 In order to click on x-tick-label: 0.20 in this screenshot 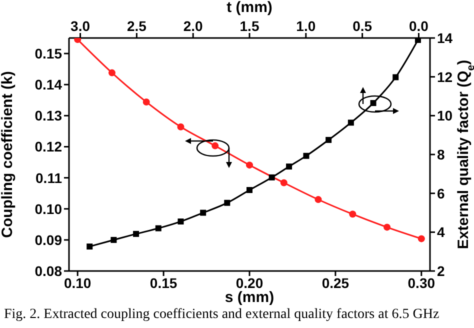, I will do `click(250, 282)`.